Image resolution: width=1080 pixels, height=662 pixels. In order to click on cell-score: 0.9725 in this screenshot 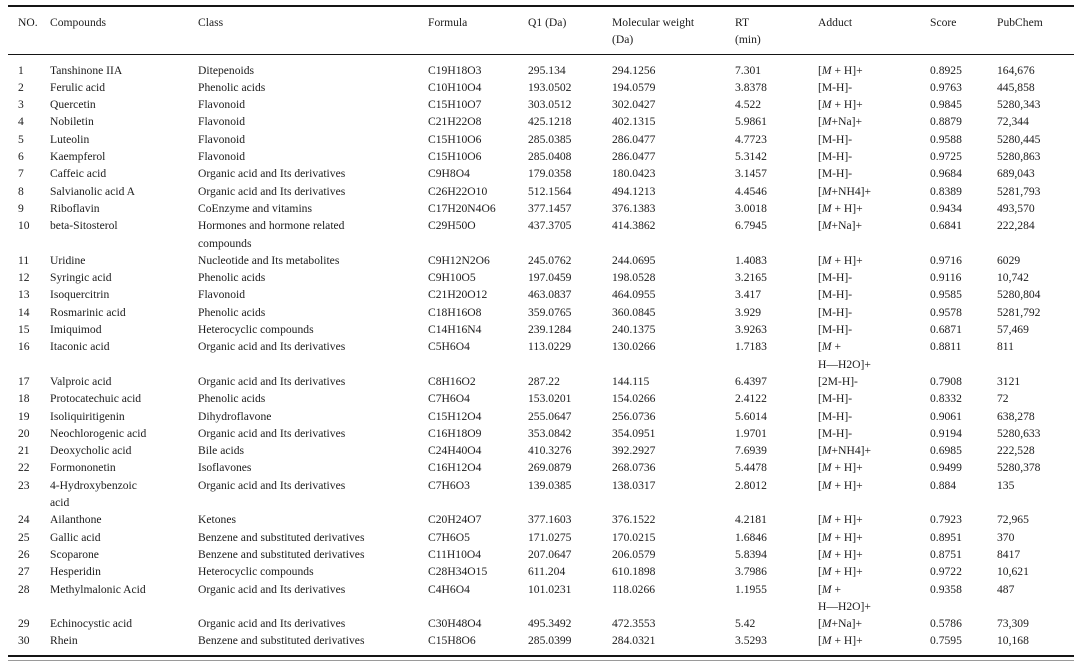, I will do `click(946, 157)`.